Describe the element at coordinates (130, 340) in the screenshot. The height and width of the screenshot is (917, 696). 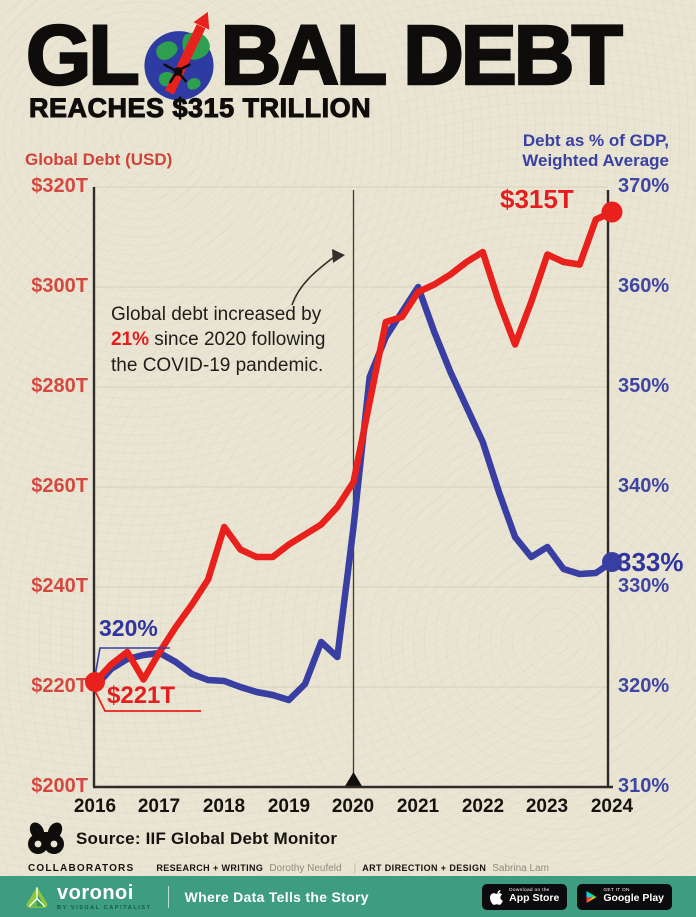
I see `annotation-highlight: 21%` at that location.